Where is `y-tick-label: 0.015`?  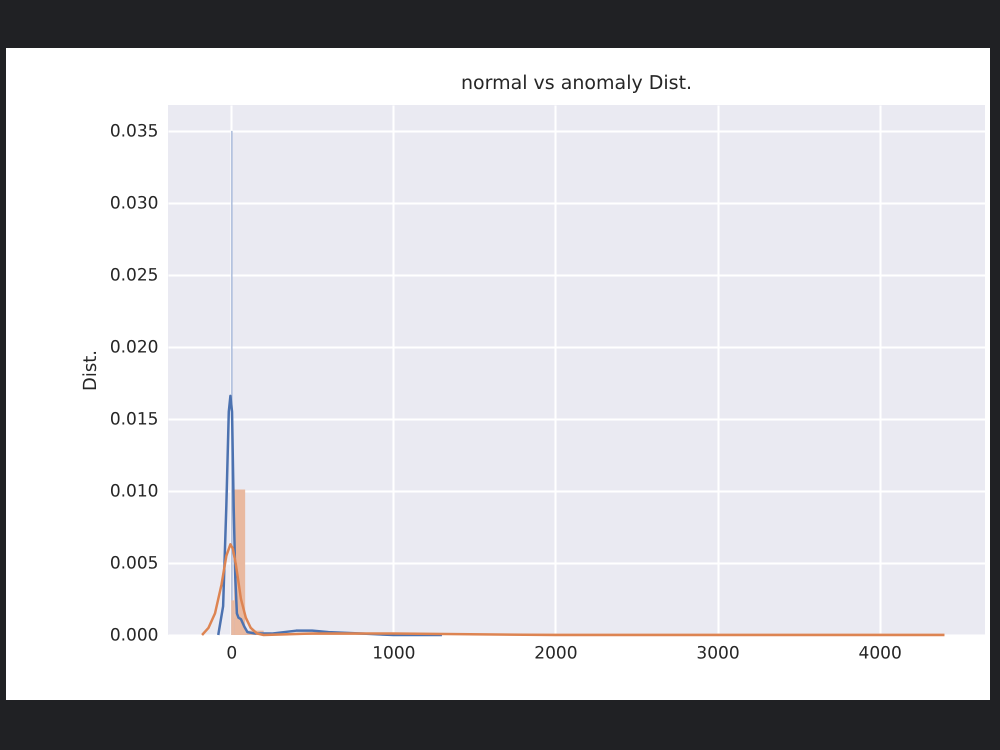 y-tick-label: 0.015 is located at coordinates (134, 419).